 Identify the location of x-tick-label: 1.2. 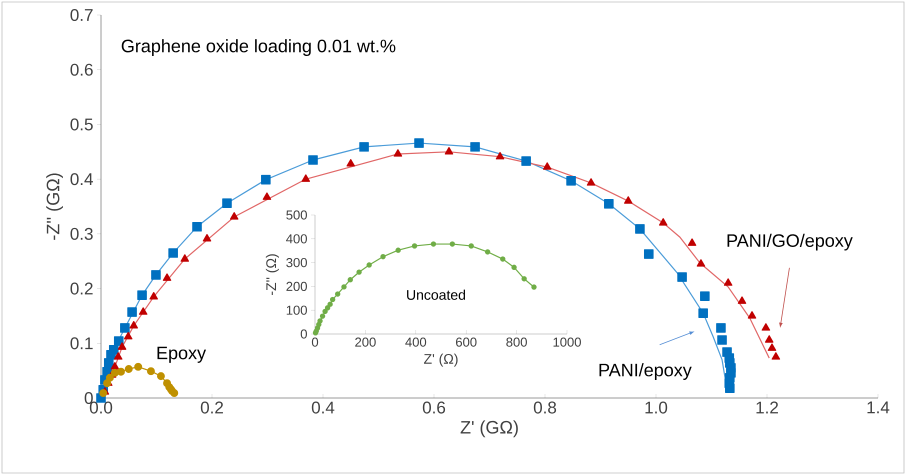
(767, 408).